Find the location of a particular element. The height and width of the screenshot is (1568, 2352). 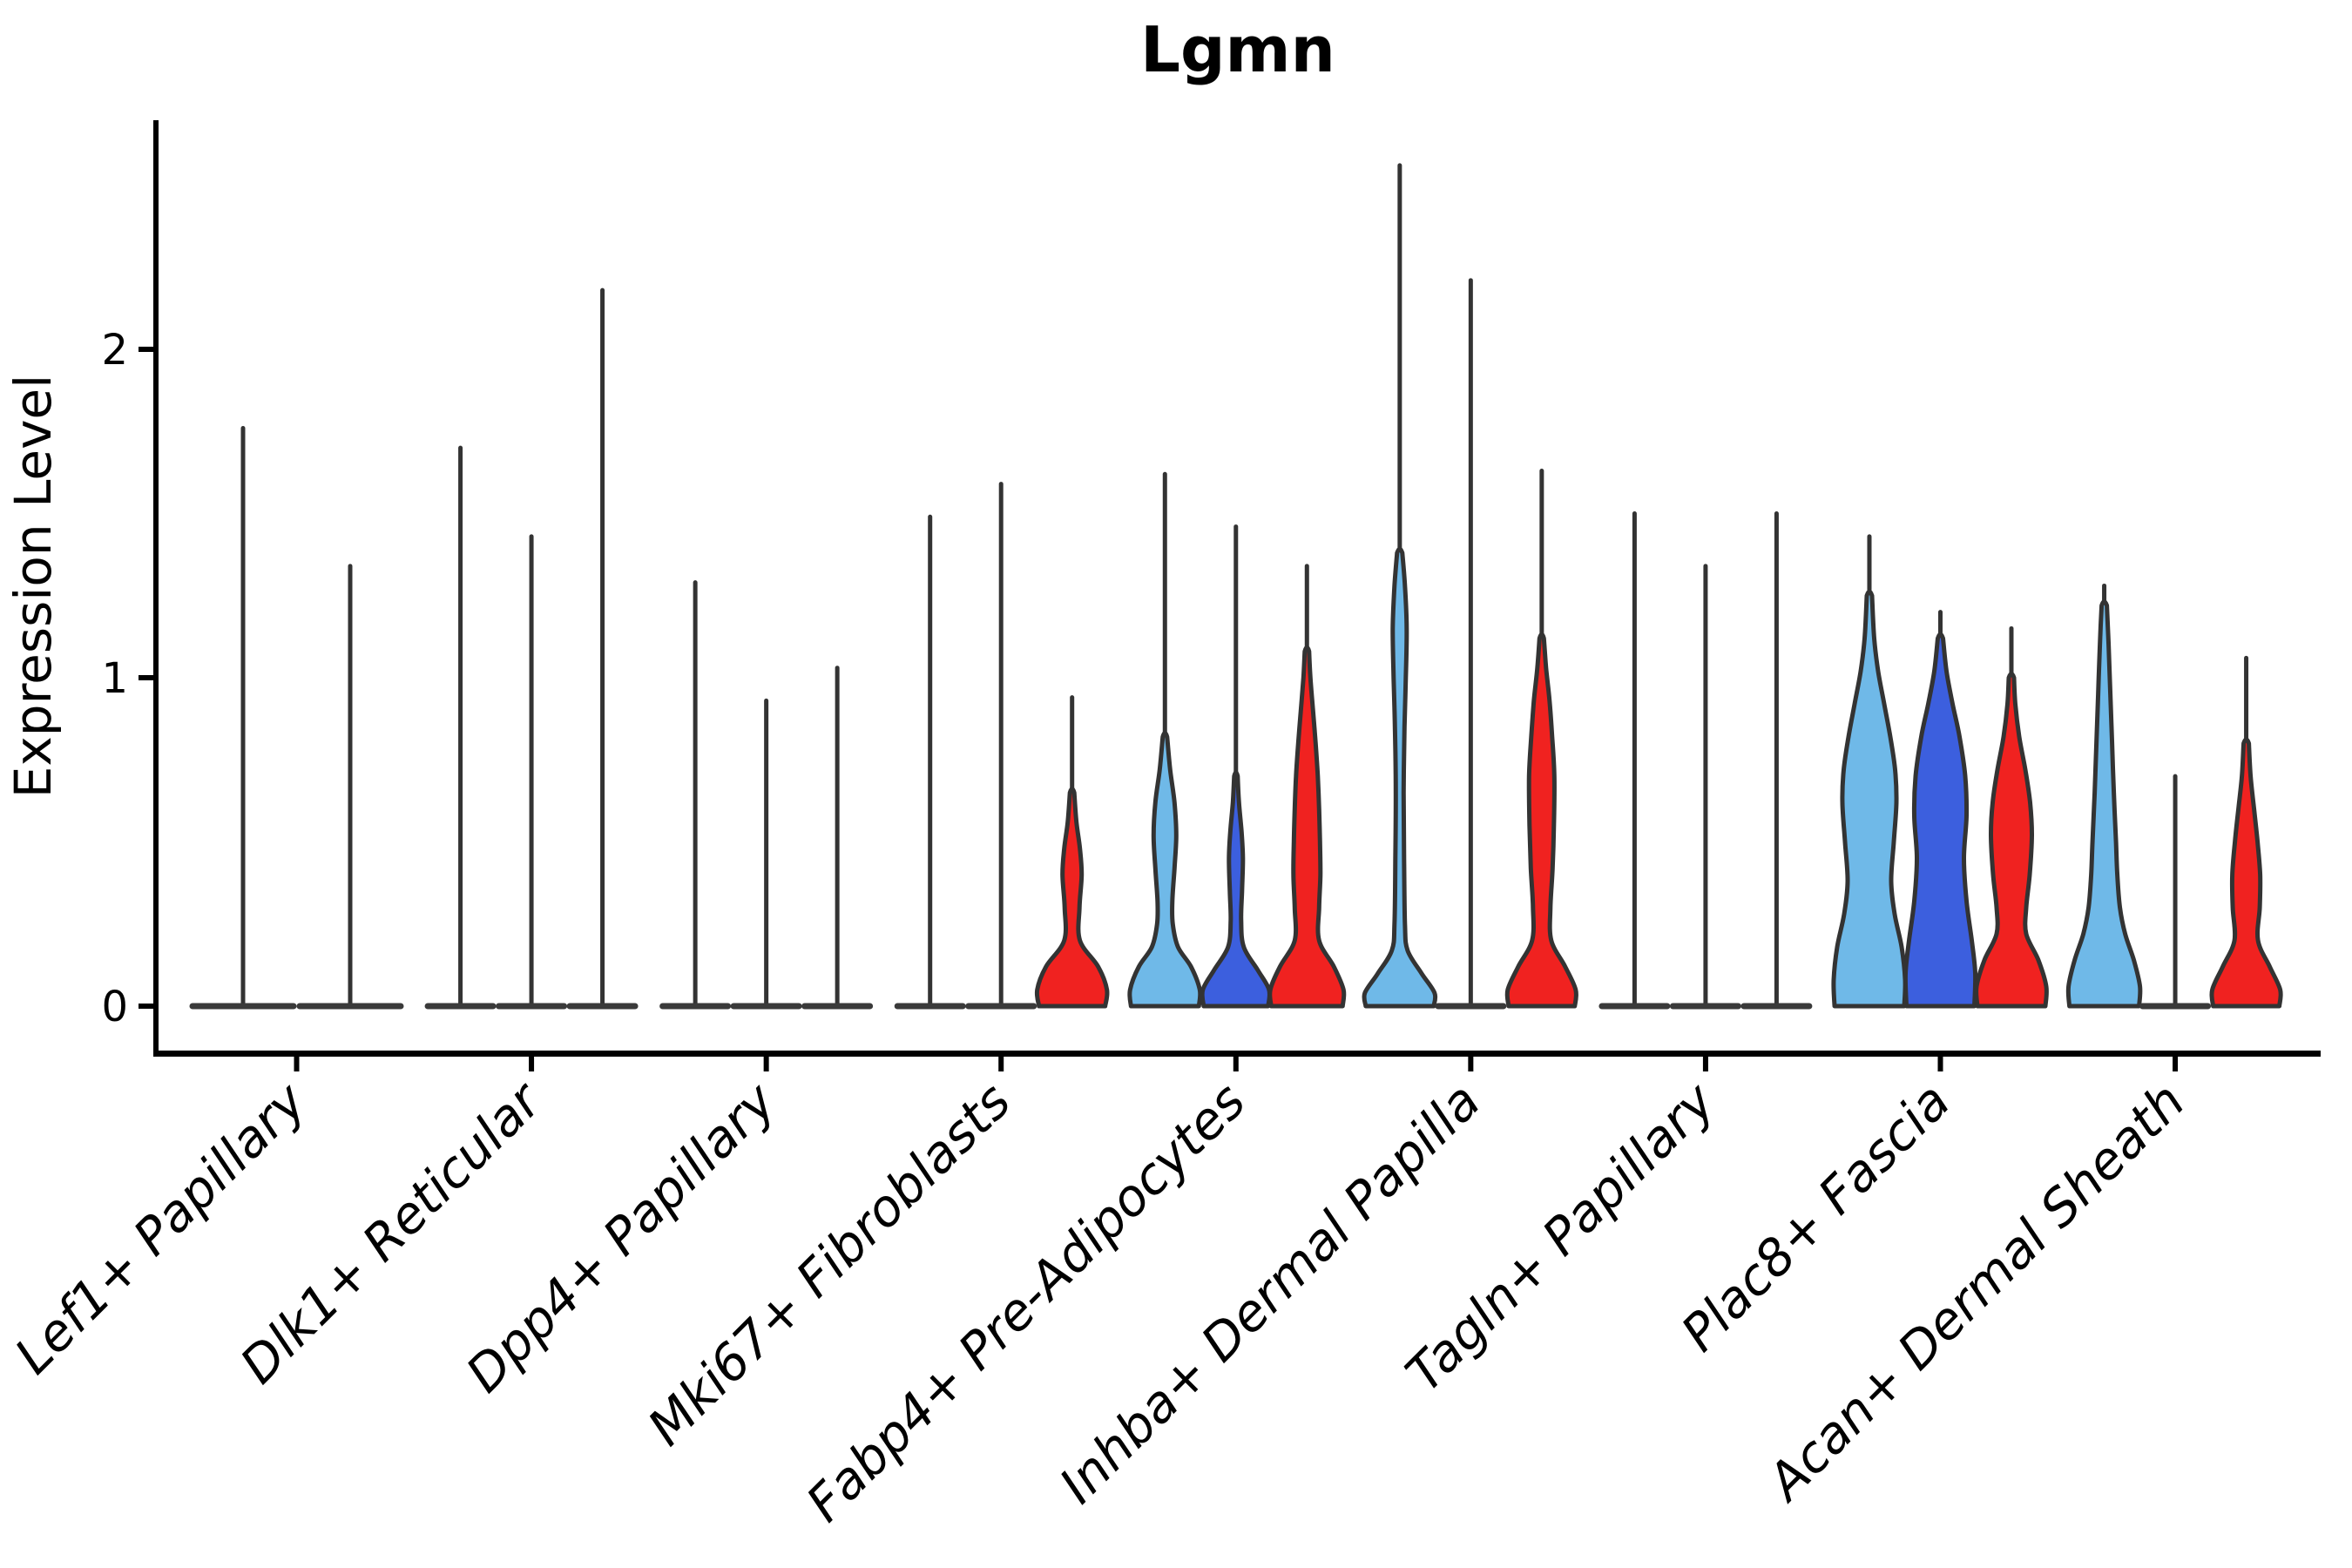

x-axis-label: Fabp4+ Pre-Adipocytes is located at coordinates (1026, 1302).